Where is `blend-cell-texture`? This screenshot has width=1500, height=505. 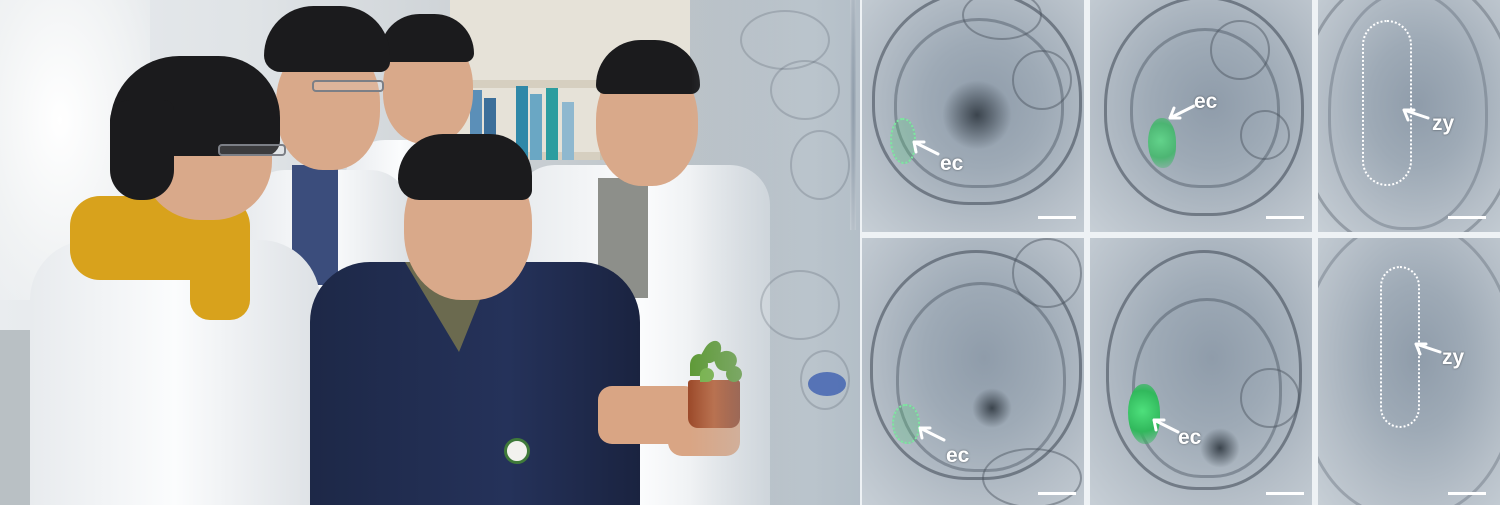
blend-cell-texture is located at coordinates (780, 252).